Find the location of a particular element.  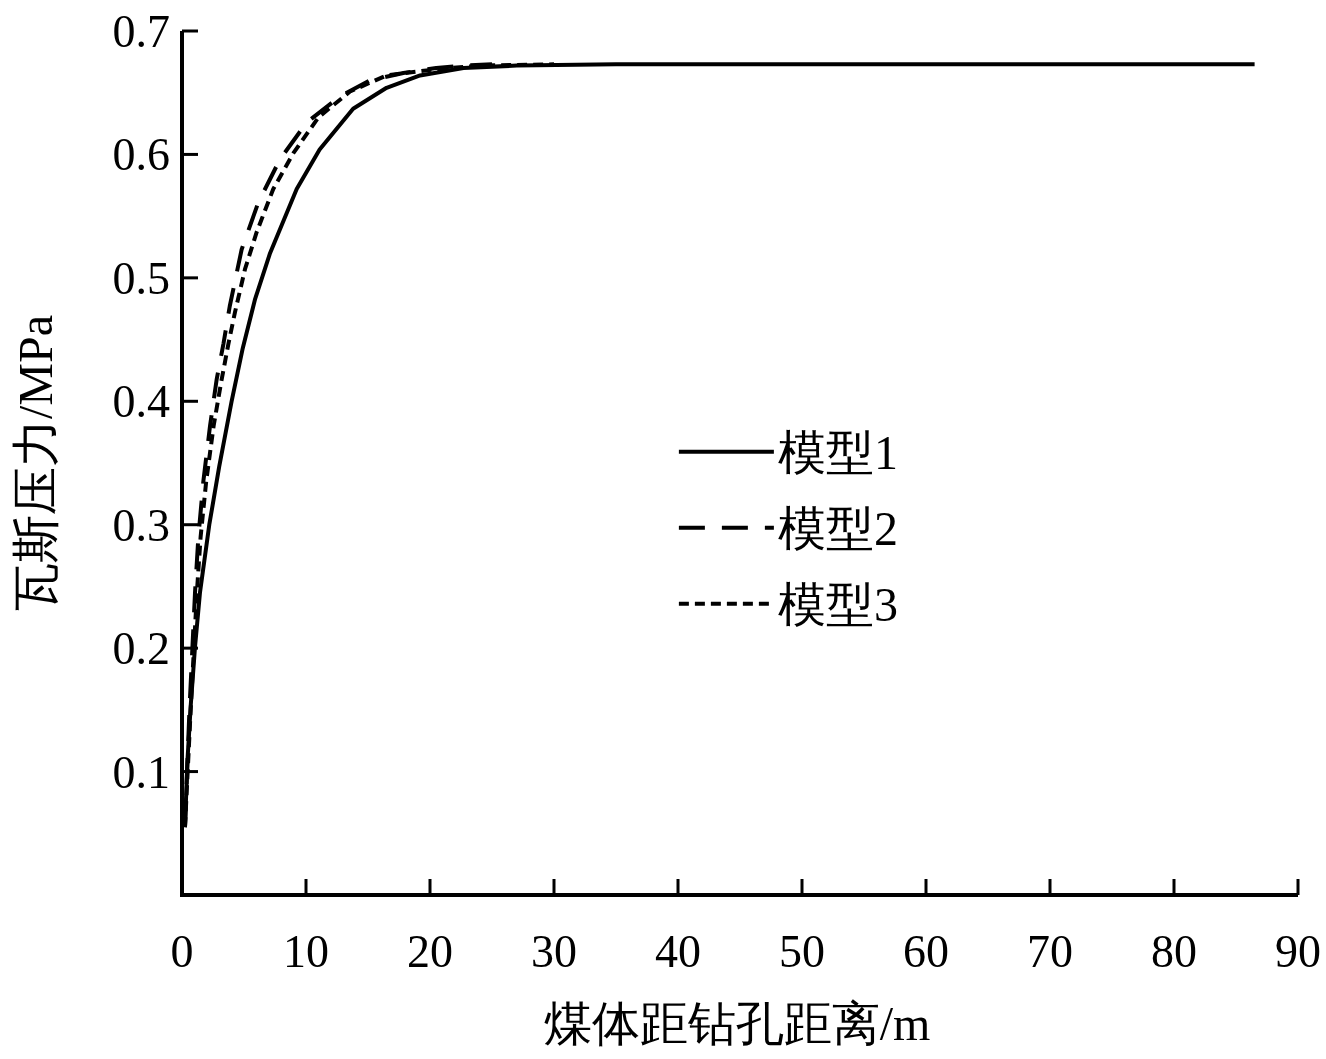

x-tick-label: 10 is located at coordinates (306, 951).